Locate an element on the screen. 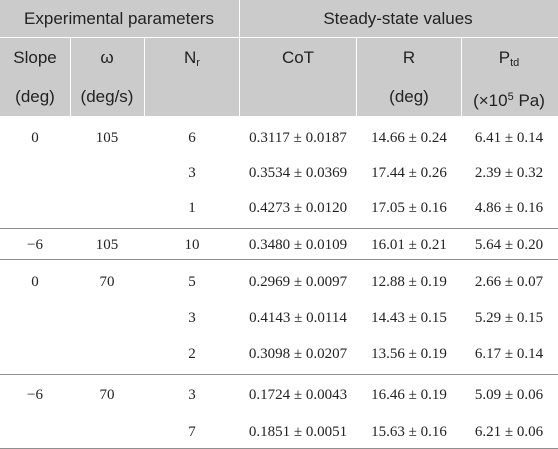  cell-cot: 0.1851 ± 0.0051 is located at coordinates (298, 432).